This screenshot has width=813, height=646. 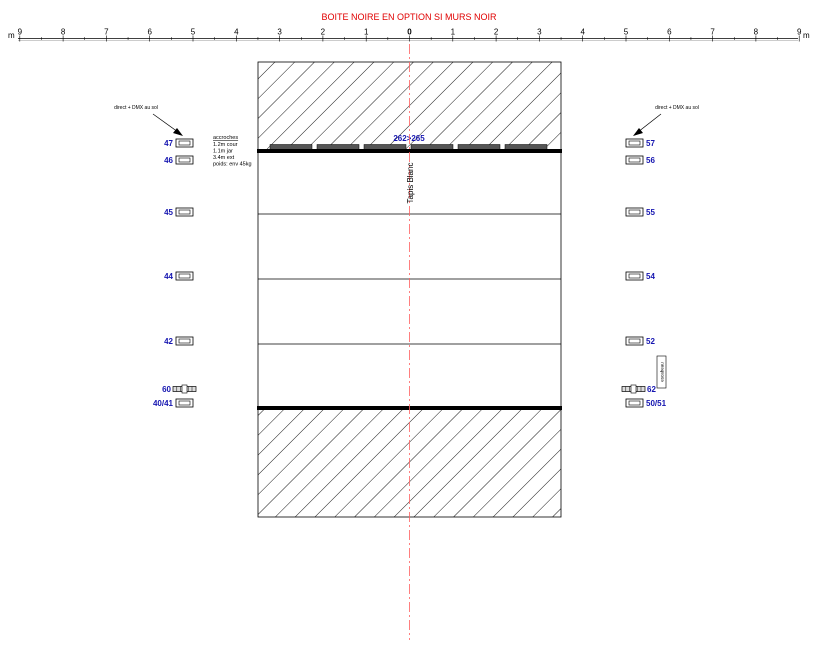 I want to click on upstage-pipe, so click(x=409, y=151).